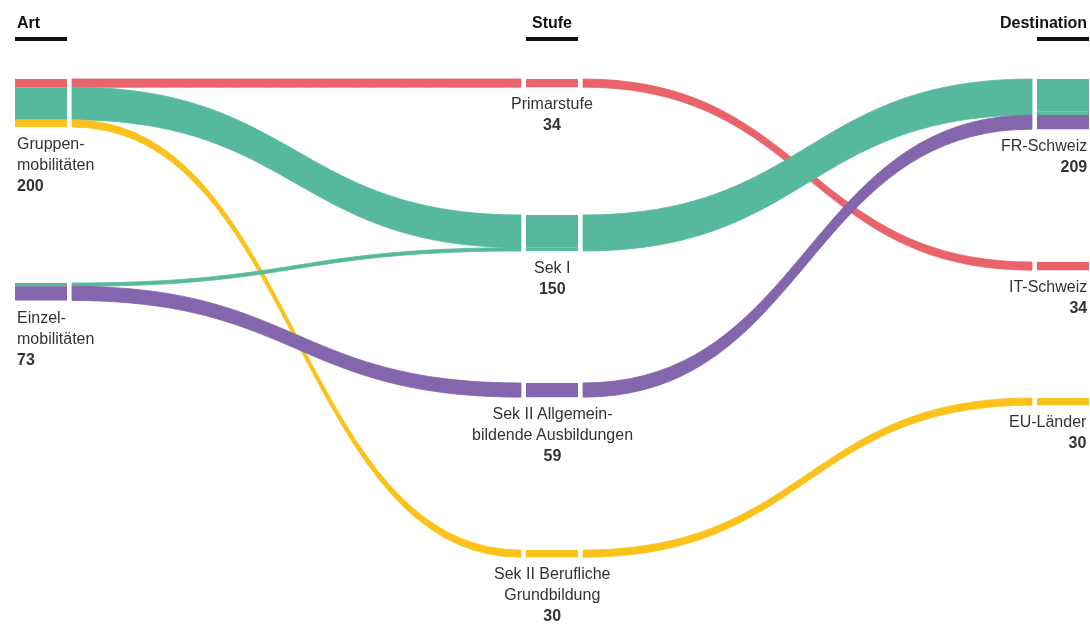  Describe the element at coordinates (552, 22) in the screenshot. I see `text: Stufe` at that location.